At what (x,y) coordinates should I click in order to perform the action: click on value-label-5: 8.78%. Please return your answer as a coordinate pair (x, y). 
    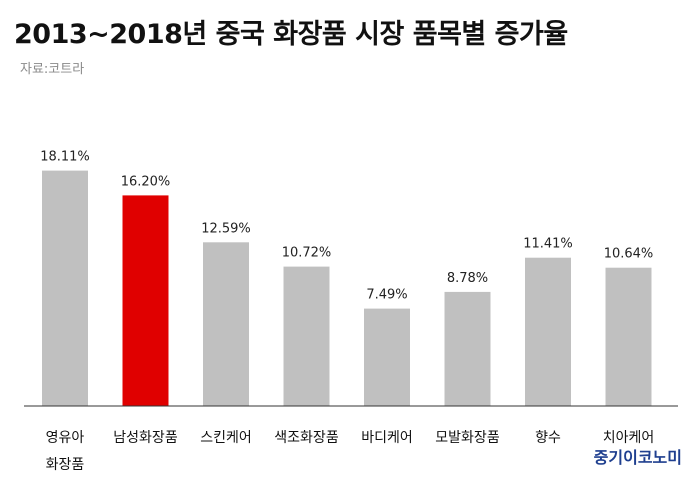
    Looking at the image, I should click on (467, 278).